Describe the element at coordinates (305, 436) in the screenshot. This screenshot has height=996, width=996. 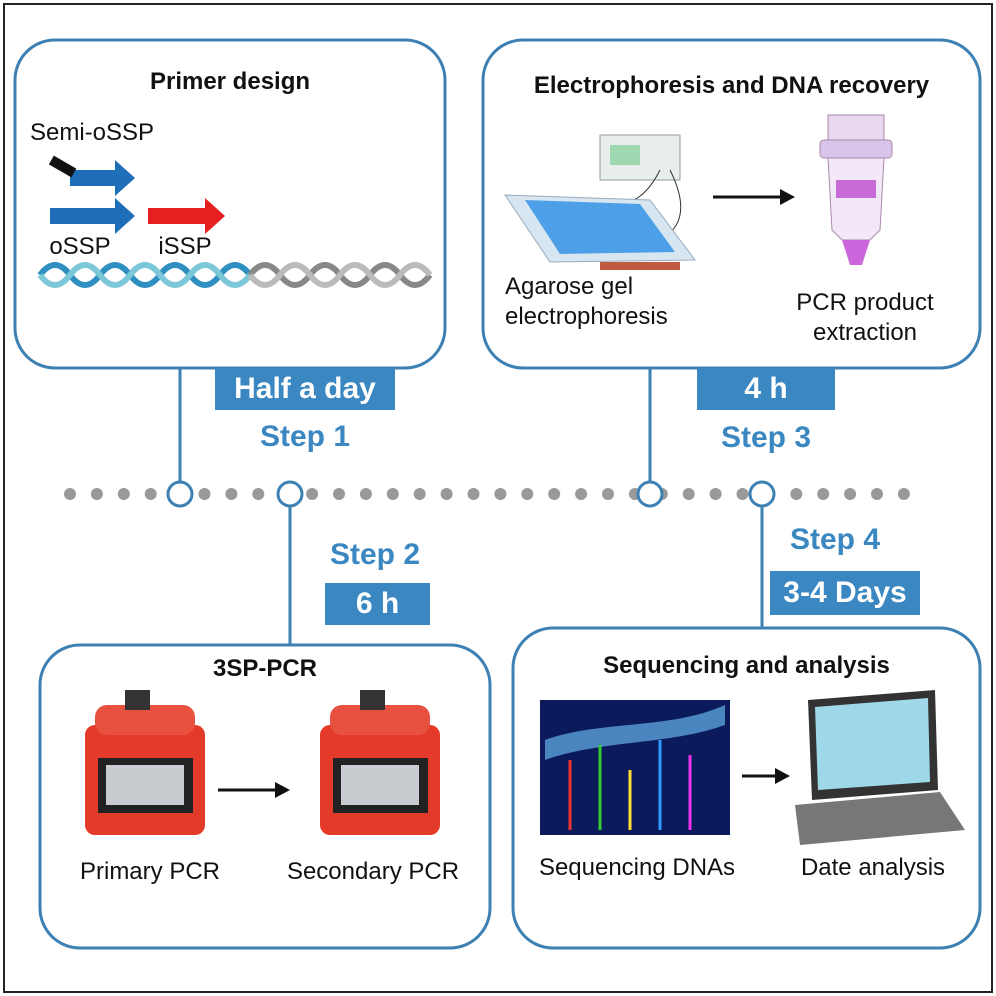
I see `step-label: Step 1` at that location.